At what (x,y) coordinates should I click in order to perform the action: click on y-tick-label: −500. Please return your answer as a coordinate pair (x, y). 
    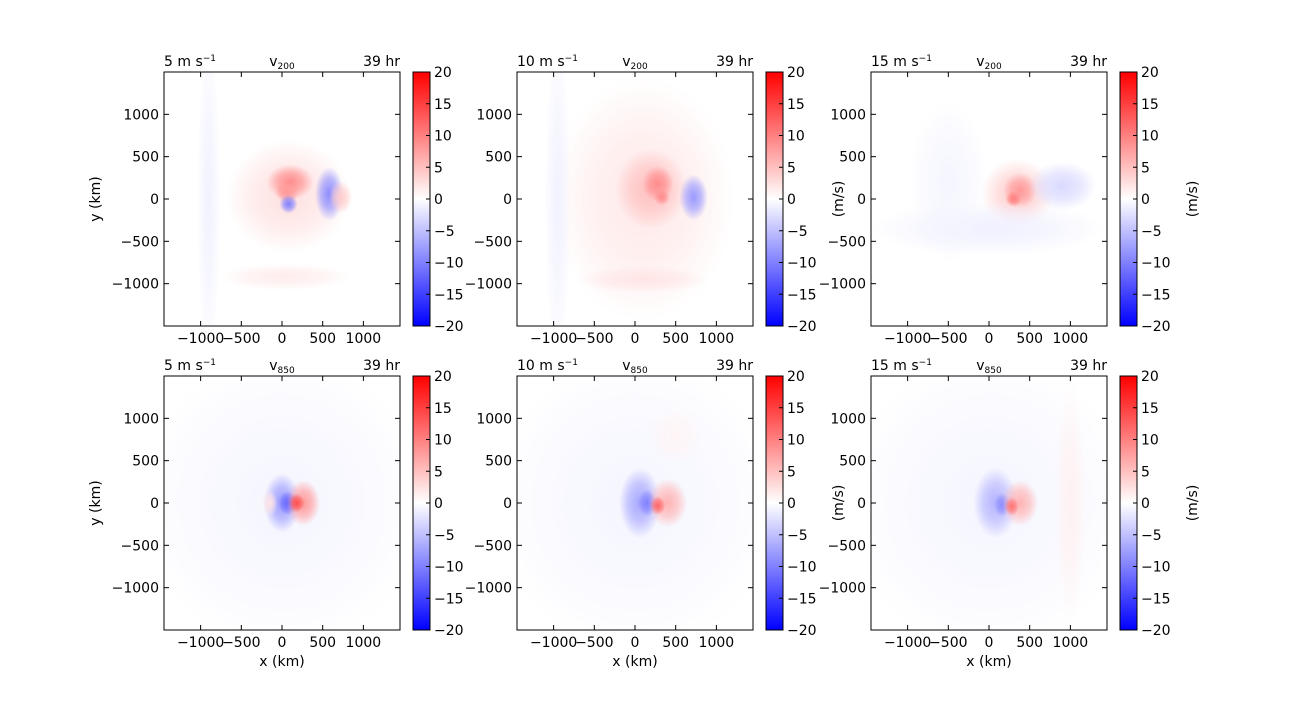
    Looking at the image, I should click on (493, 546).